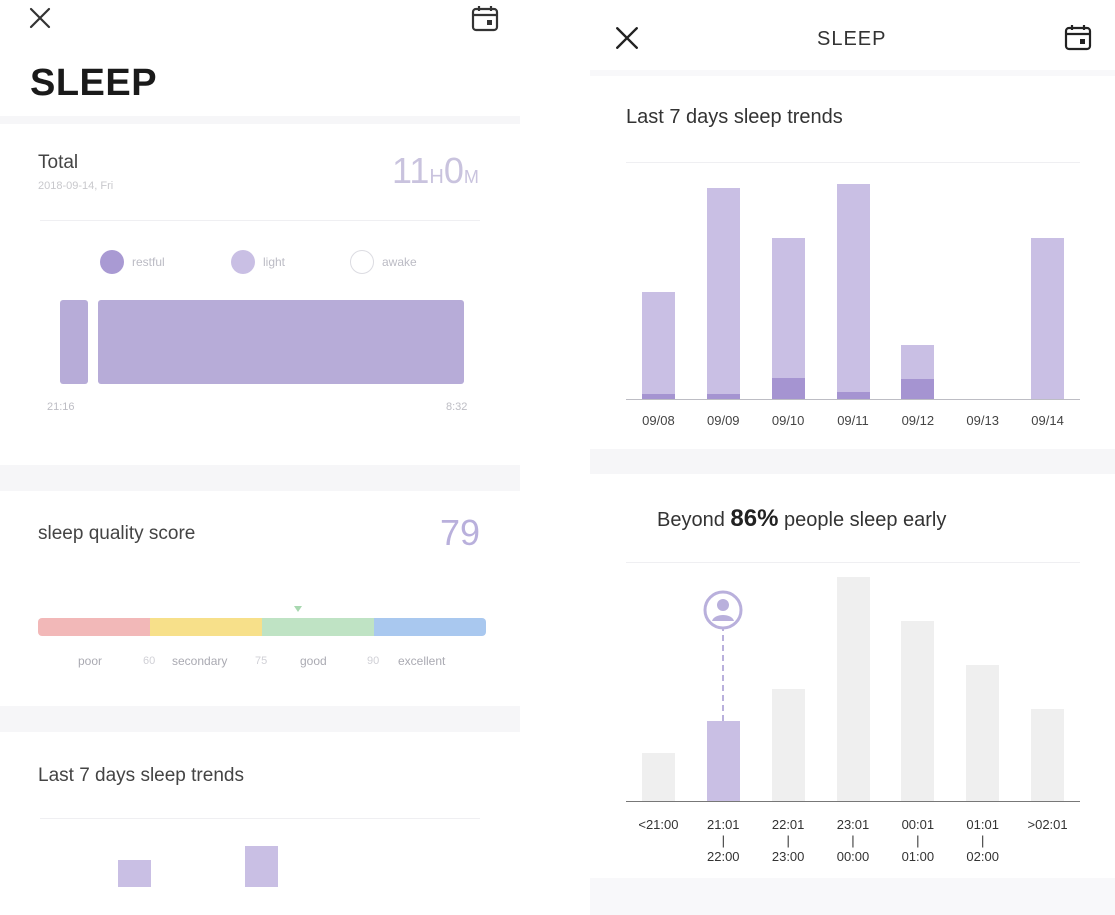 The image size is (1115, 915). I want to click on user-avatar-icon, so click(723, 610).